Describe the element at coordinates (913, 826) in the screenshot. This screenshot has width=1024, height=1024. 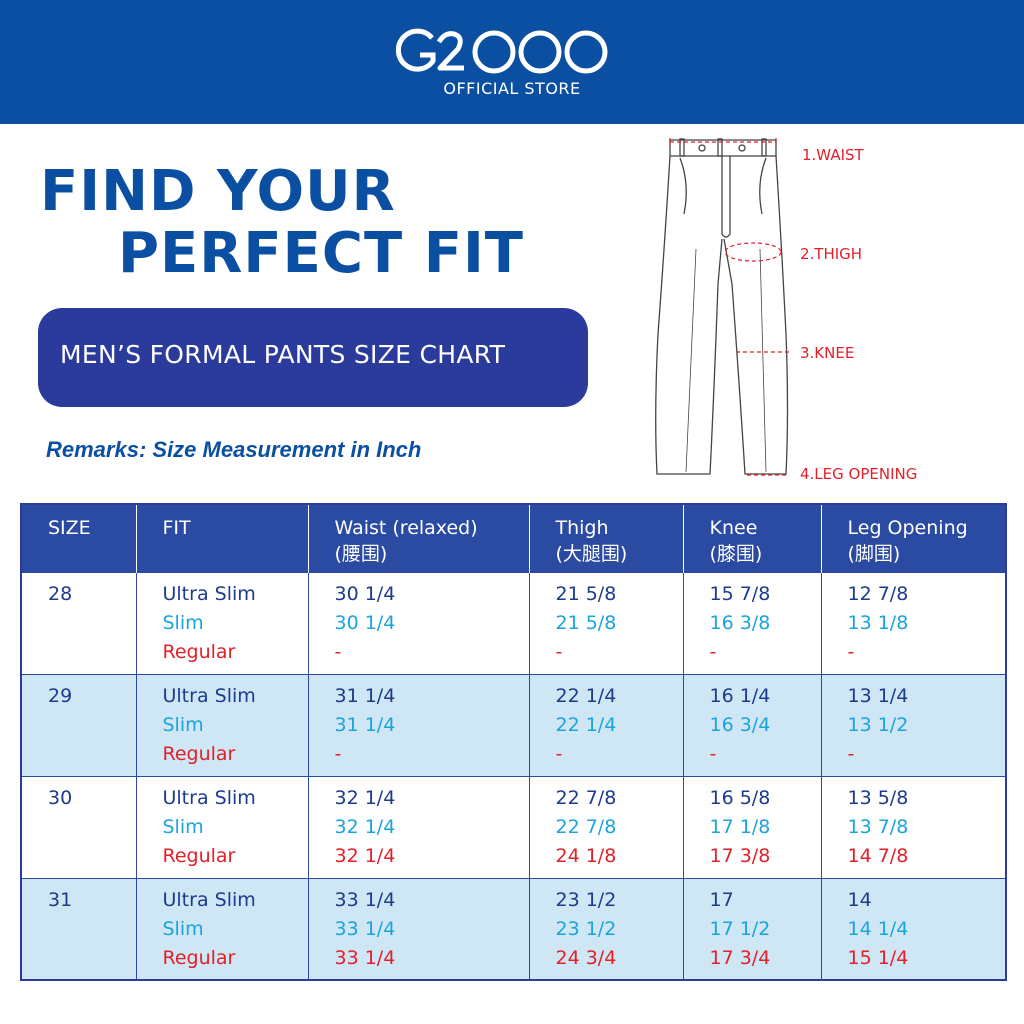
I see `leg-opening-cell: 13 5/8 13 7/8 14 7/8` at that location.